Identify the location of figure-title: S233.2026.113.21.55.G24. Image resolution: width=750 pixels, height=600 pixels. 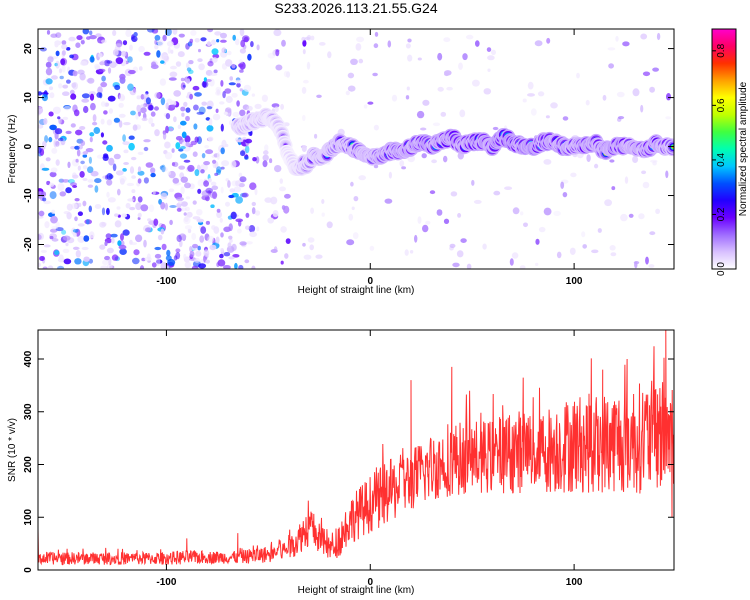
(355, 8).